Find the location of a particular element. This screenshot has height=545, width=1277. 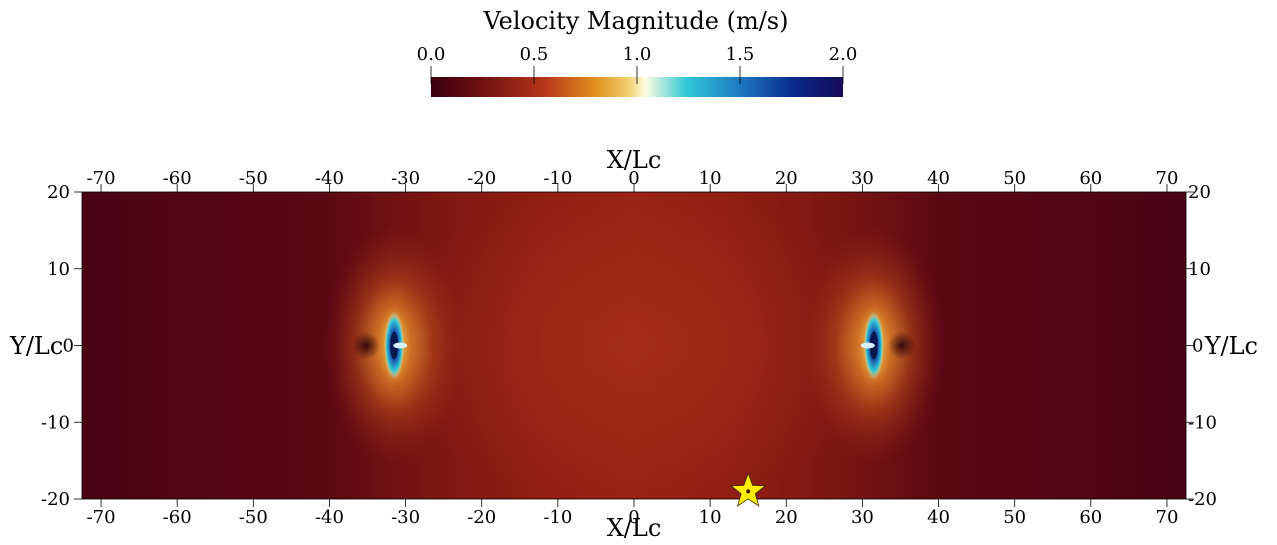

x-tick-label-bottom: 30 is located at coordinates (862, 517).